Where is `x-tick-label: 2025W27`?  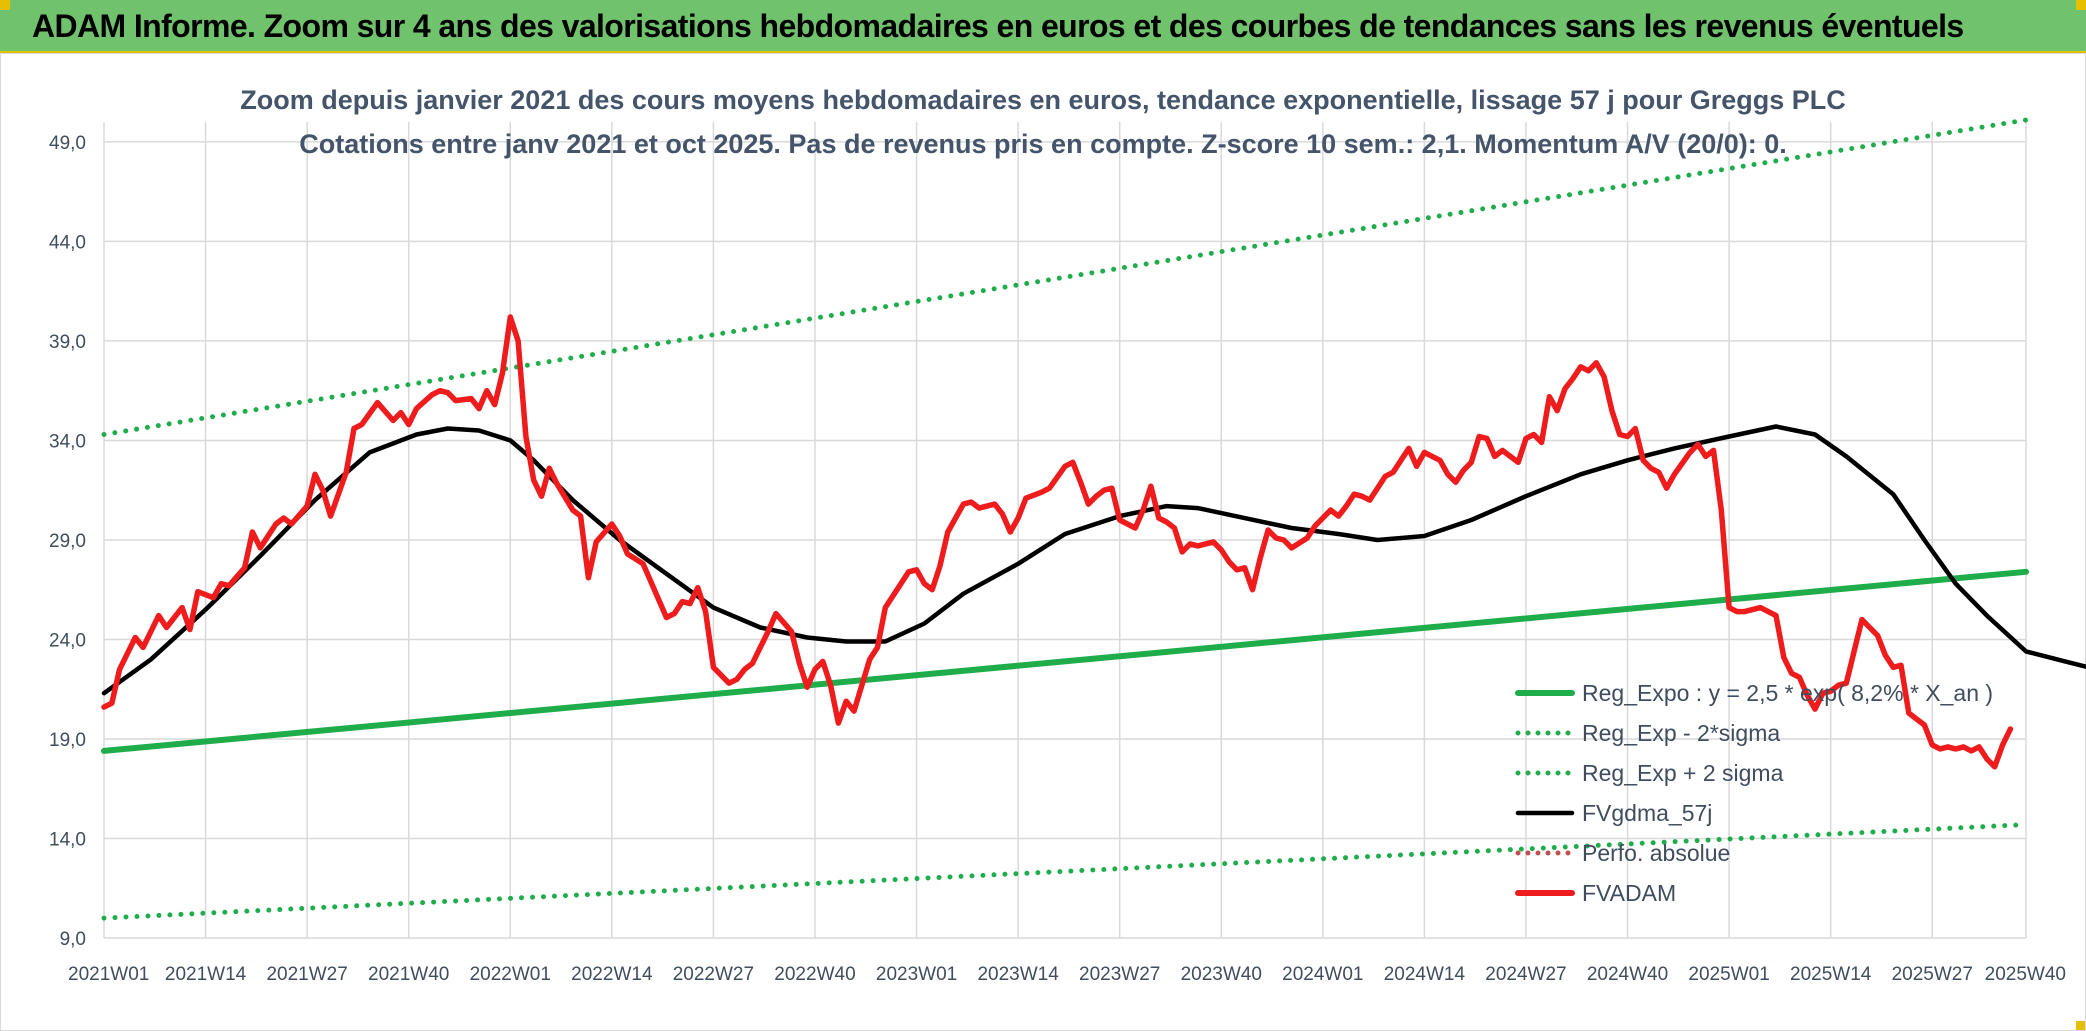
x-tick-label: 2025W27 is located at coordinates (1932, 974).